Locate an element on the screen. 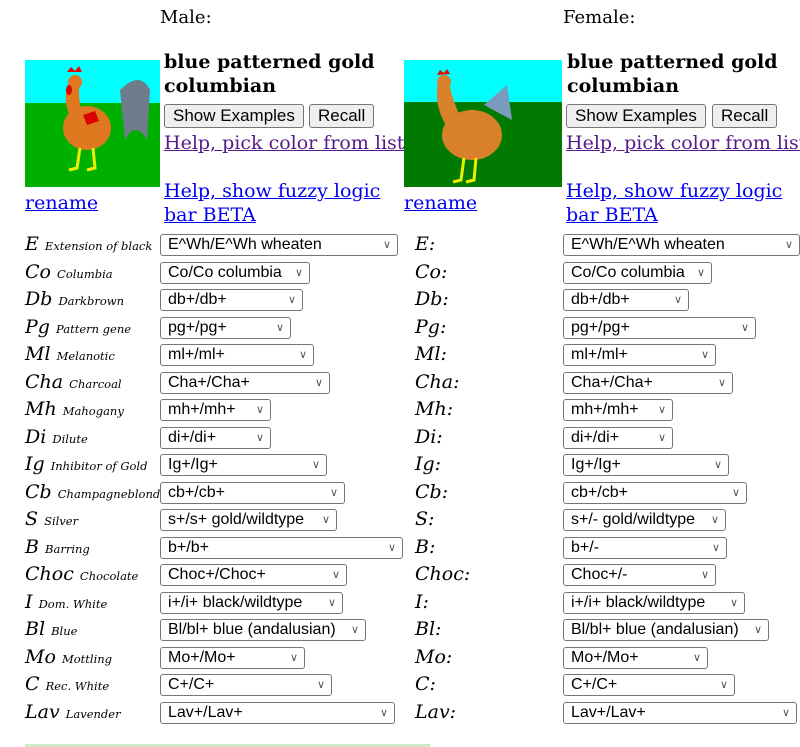 This screenshot has width=800, height=747. female-gene-select: C+/C+ ∨ is located at coordinates (649, 685).